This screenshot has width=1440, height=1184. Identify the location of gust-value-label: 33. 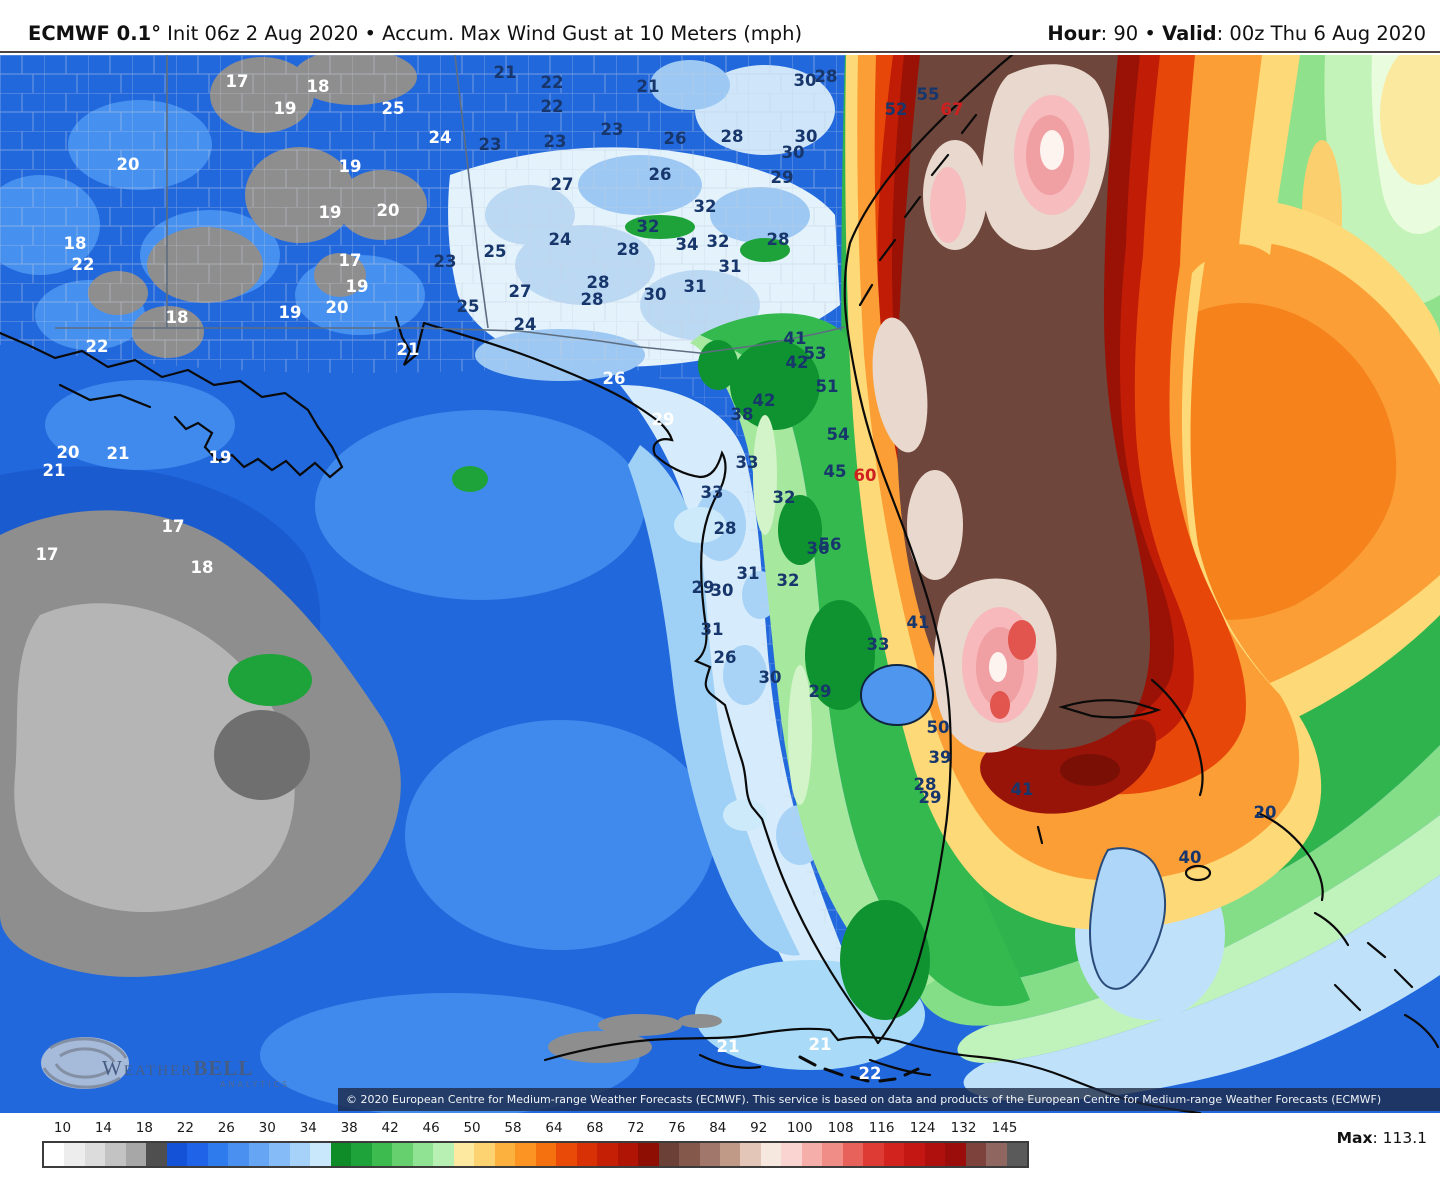
(712, 492).